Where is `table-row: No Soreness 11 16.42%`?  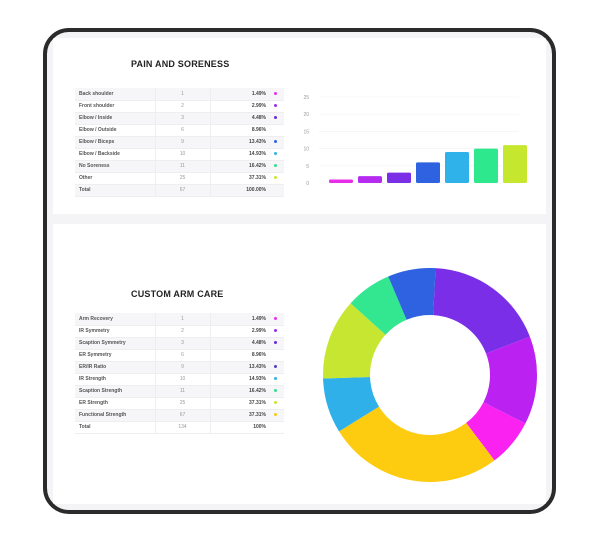 table-row: No Soreness 11 16.42% is located at coordinates (179, 166).